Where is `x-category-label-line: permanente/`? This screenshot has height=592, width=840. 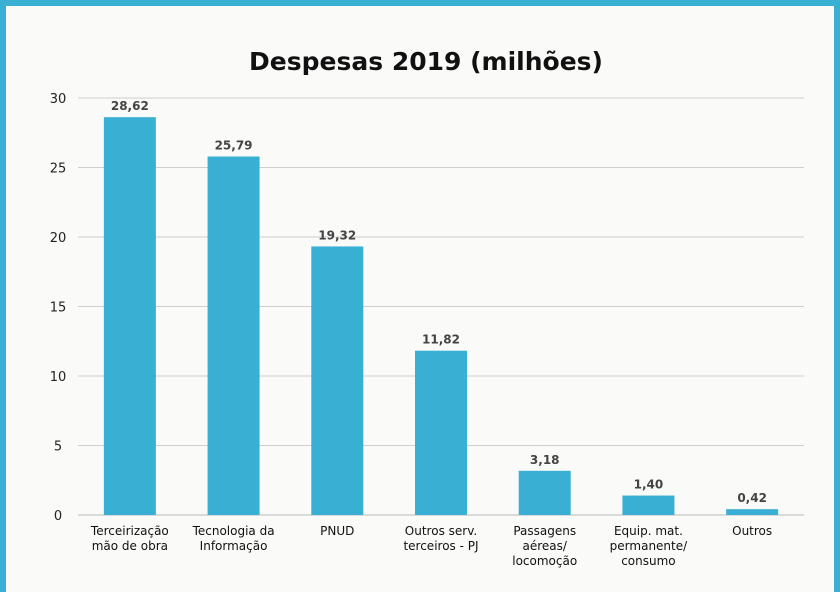
x-category-label-line: permanente/ is located at coordinates (649, 546).